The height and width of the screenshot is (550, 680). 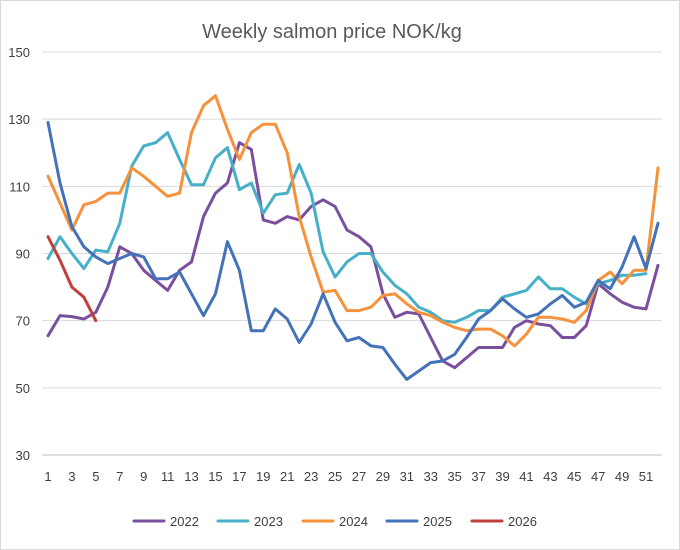 What do you see at coordinates (268, 521) in the screenshot?
I see `legend-label-2023: 2023` at bounding box center [268, 521].